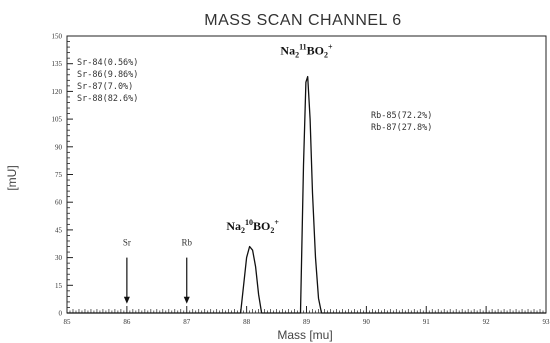 This screenshot has height=343, width=550. I want to click on y-tick-label: 120, so click(57, 92).